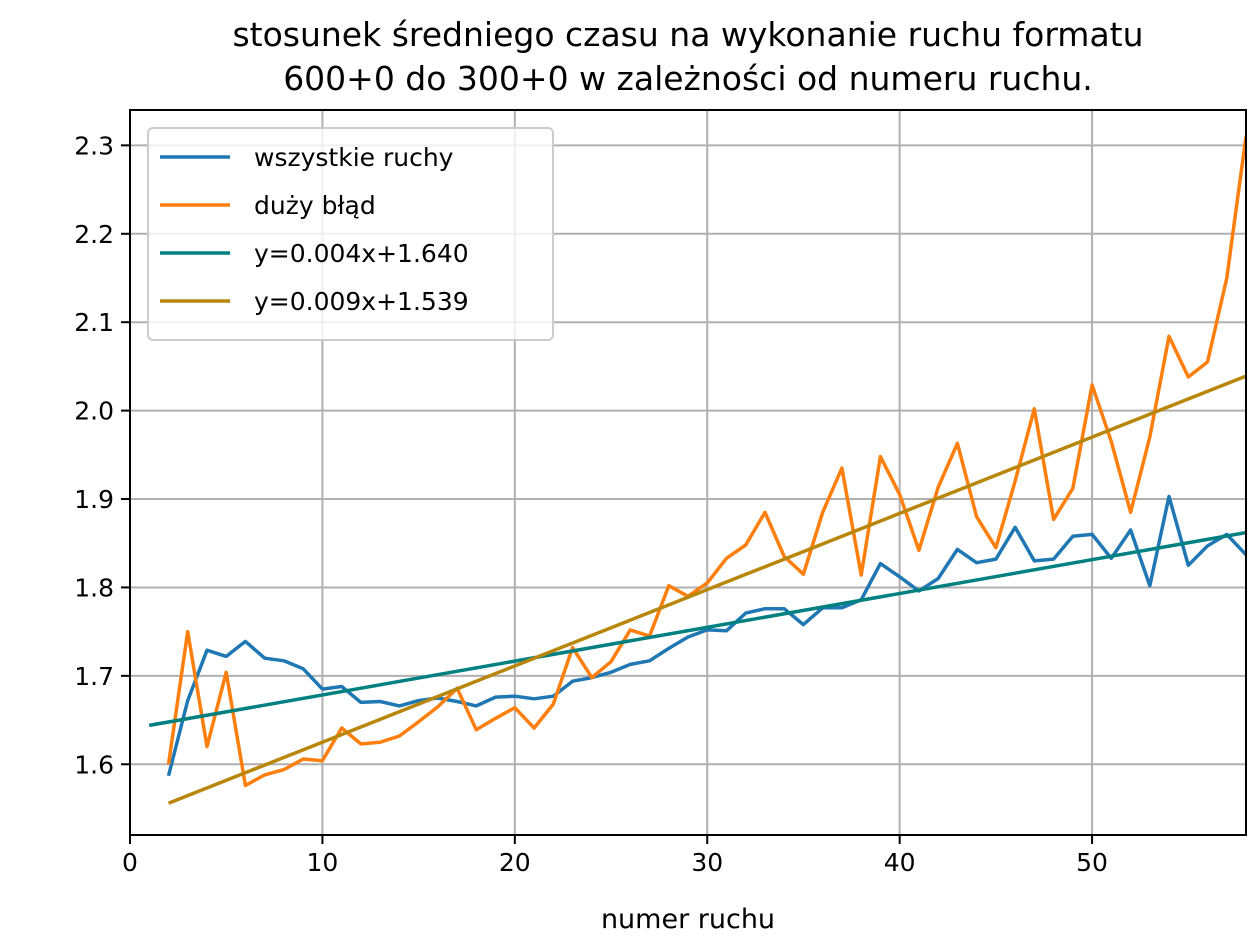  What do you see at coordinates (1092, 862) in the screenshot?
I see `x-tick-label: 50` at bounding box center [1092, 862].